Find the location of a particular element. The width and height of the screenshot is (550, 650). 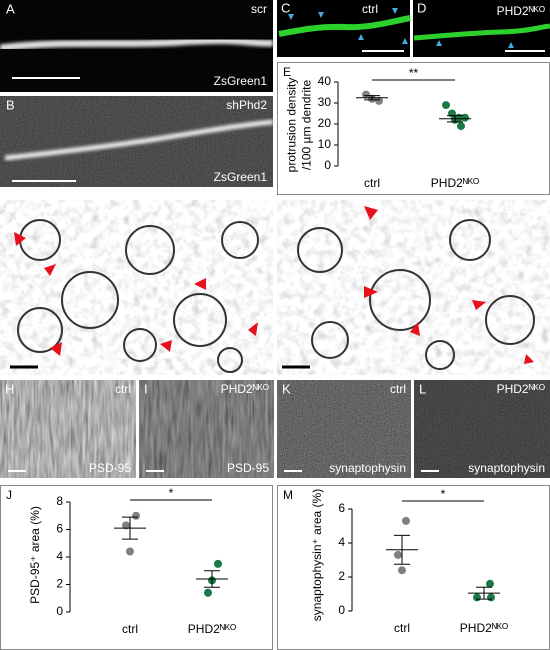

panel-letter: A is located at coordinates (10, 8).